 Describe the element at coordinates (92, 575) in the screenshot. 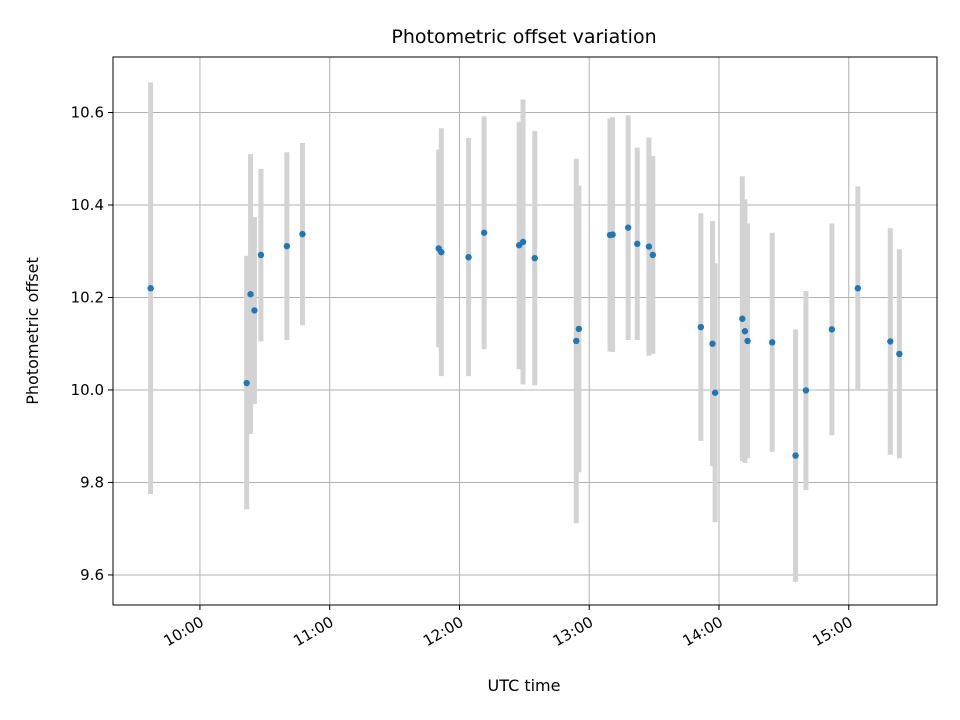

I see `y-tick-label: 9.6` at that location.